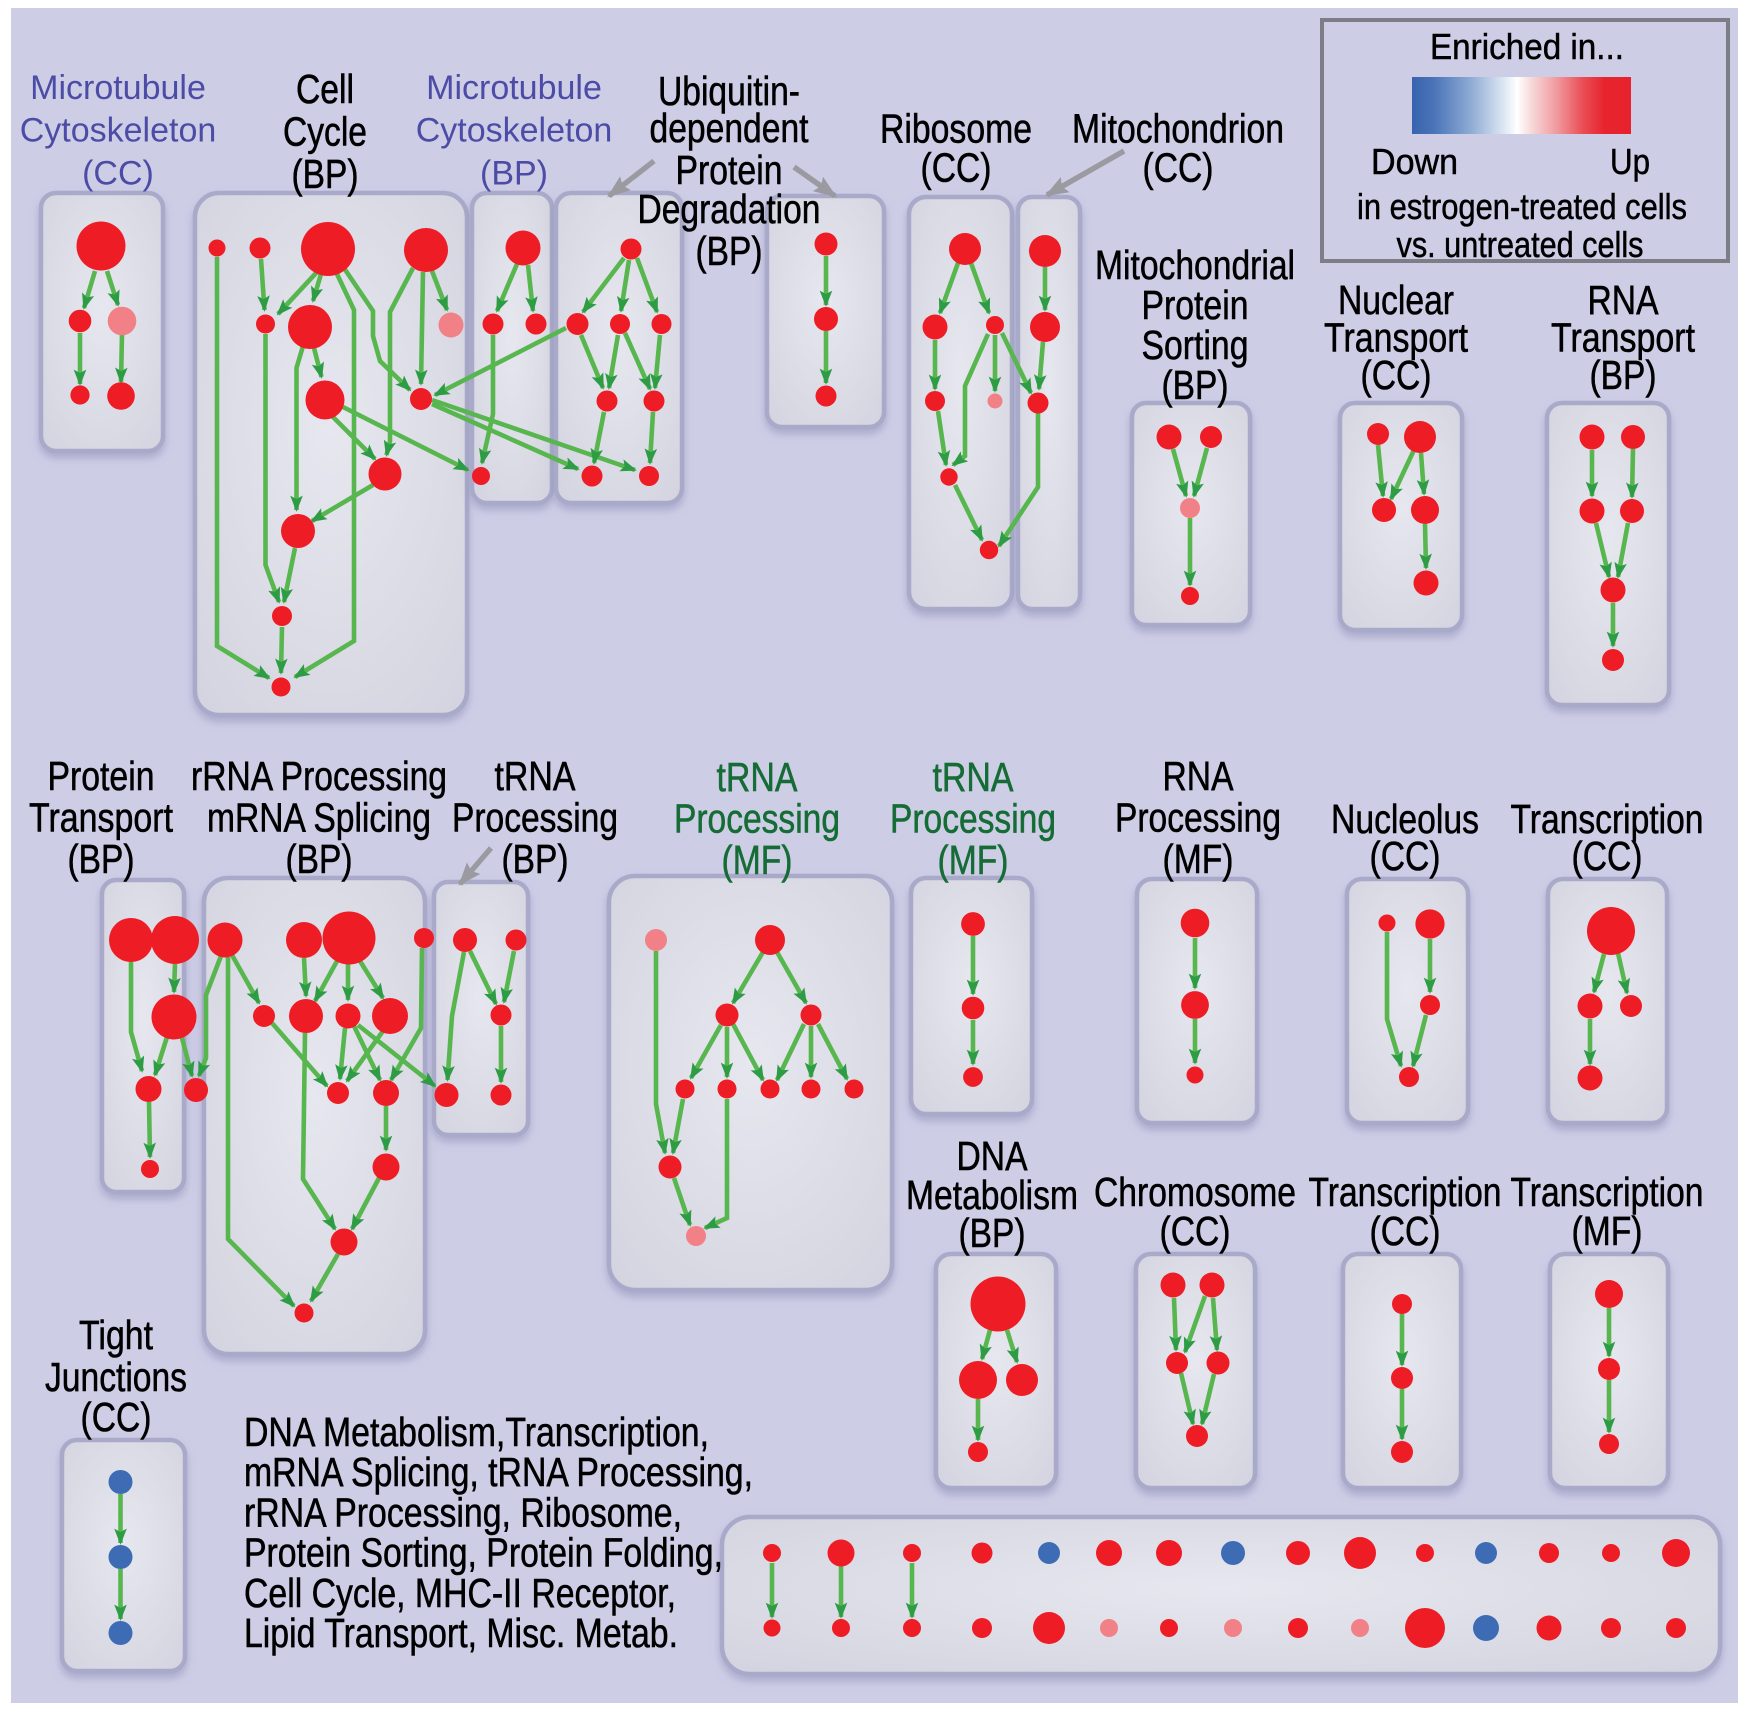 Image resolution: width=1750 pixels, height=1715 pixels. Describe the element at coordinates (956, 129) in the screenshot. I see `svg-text: Ribosome` at that location.